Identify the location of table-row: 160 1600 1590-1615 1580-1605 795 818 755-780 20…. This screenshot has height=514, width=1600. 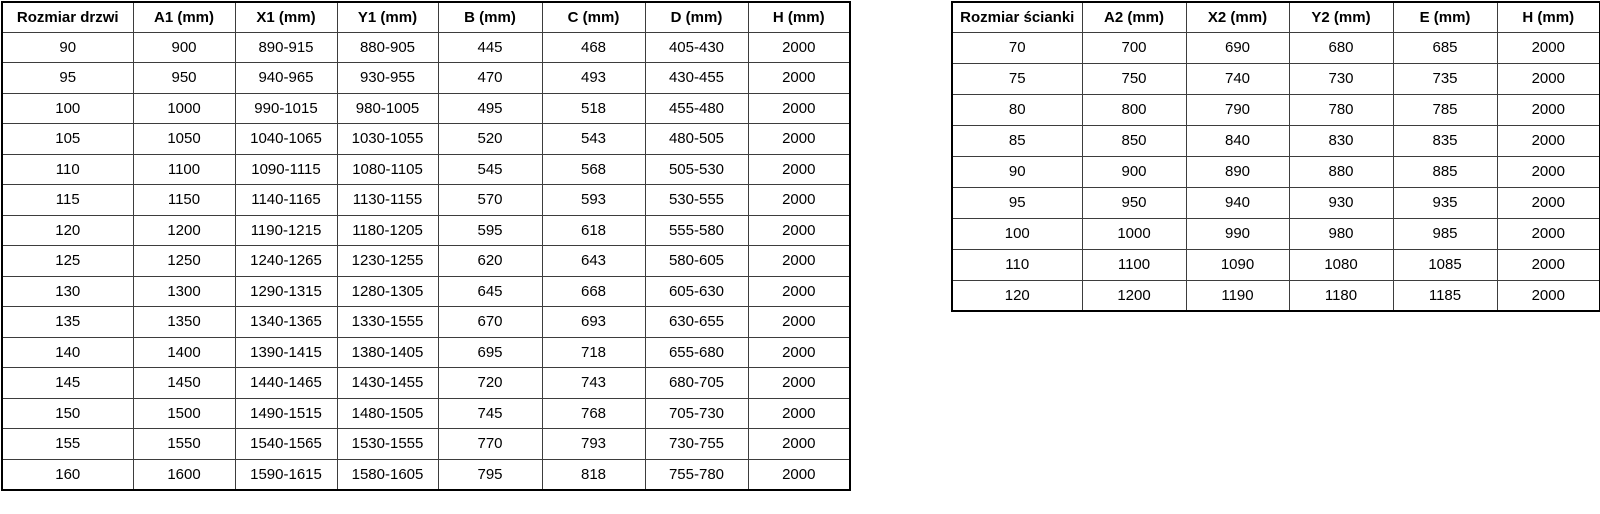
(426, 474).